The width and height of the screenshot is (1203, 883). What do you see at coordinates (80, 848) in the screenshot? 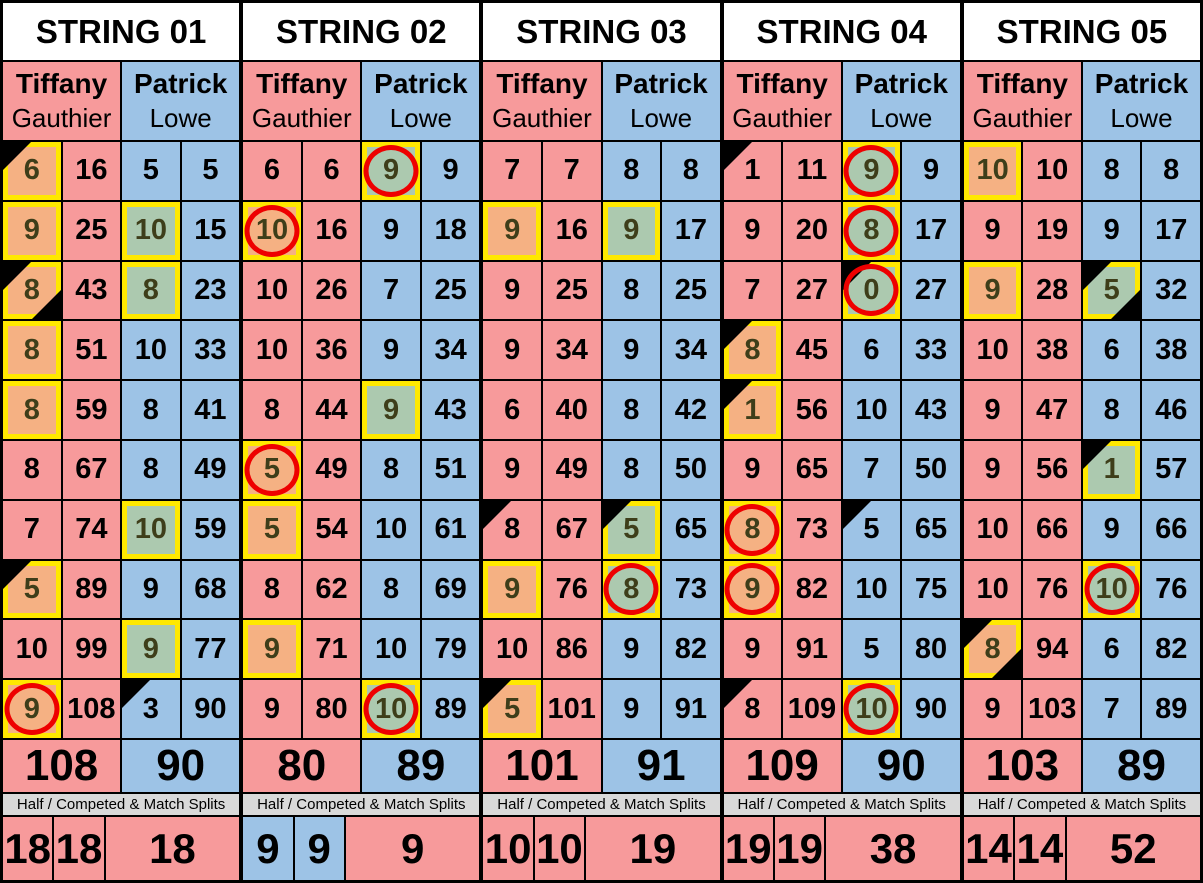
I see `split-value: 18` at bounding box center [80, 848].